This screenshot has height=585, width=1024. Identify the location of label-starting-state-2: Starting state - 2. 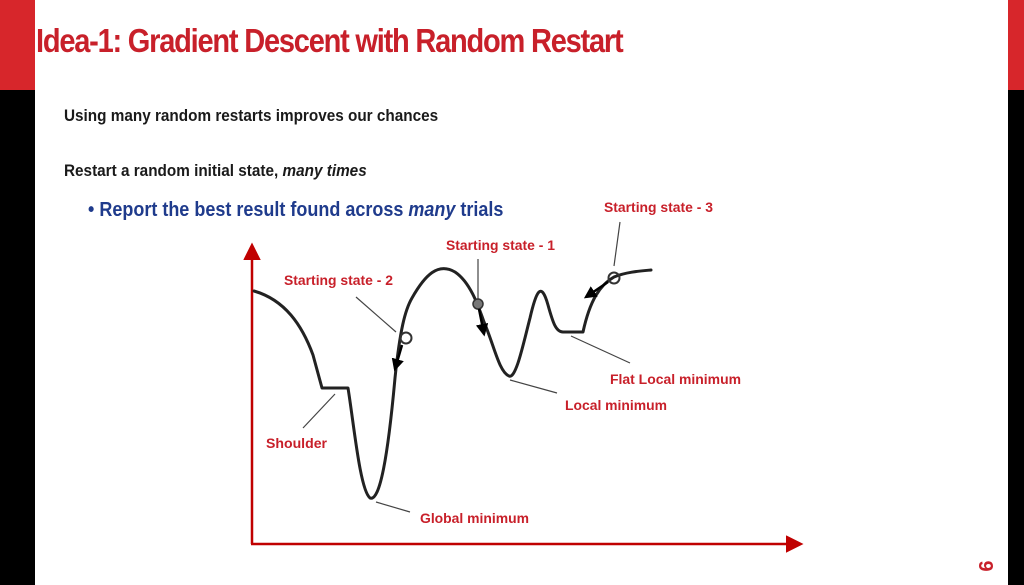
(338, 280).